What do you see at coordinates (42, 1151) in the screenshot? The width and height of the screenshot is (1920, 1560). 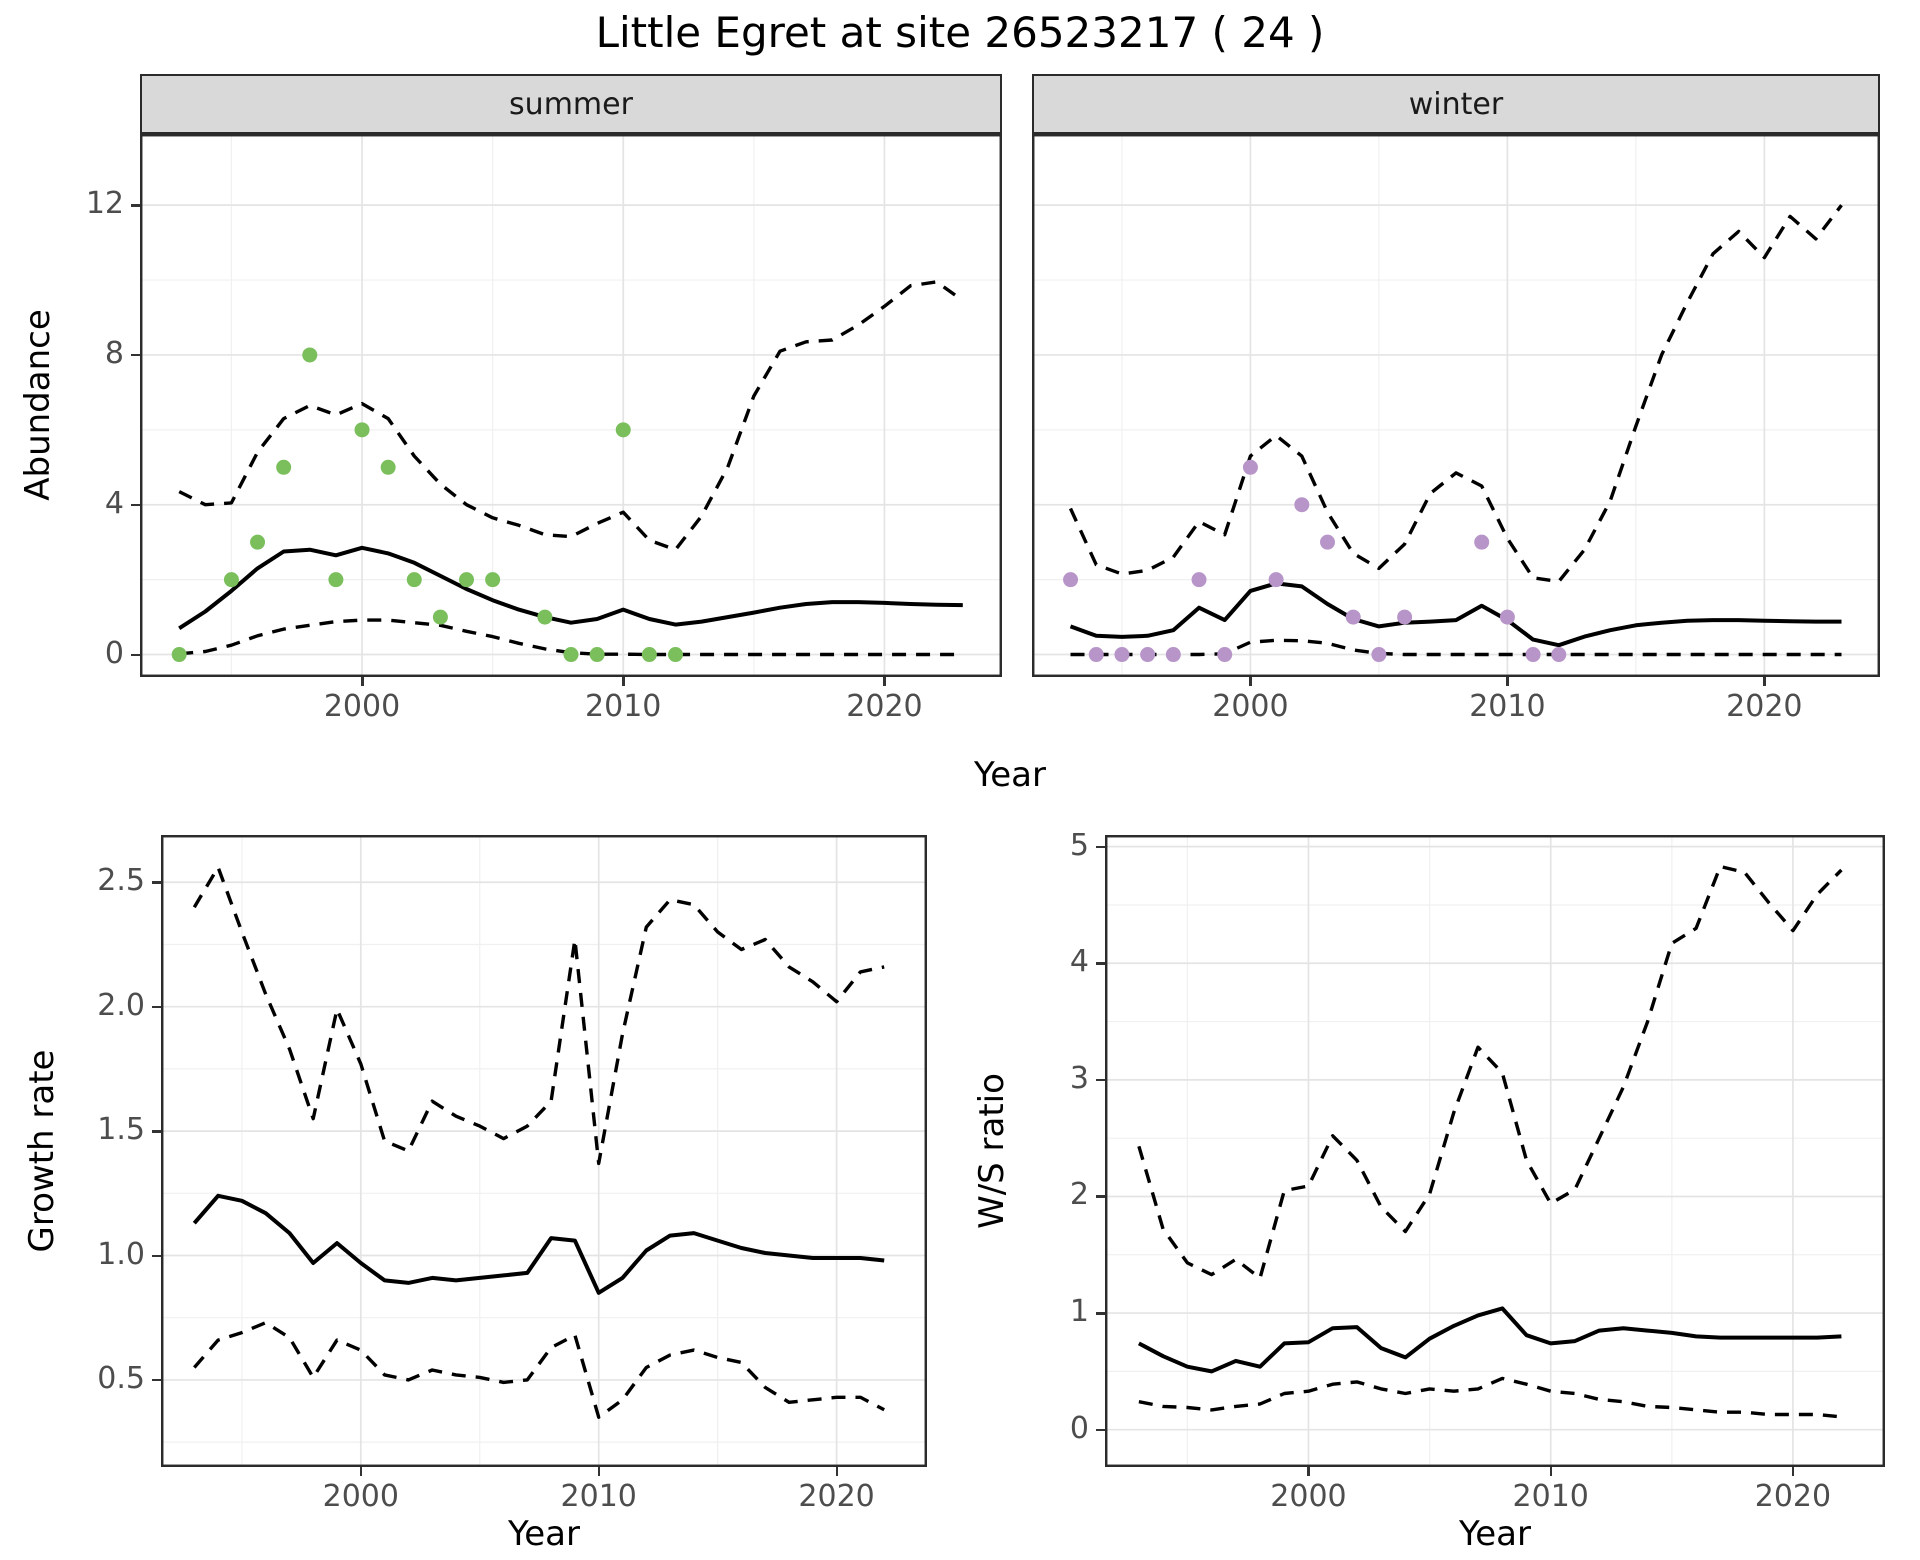 I see `growth-rate-axis-title: Growth rate` at bounding box center [42, 1151].